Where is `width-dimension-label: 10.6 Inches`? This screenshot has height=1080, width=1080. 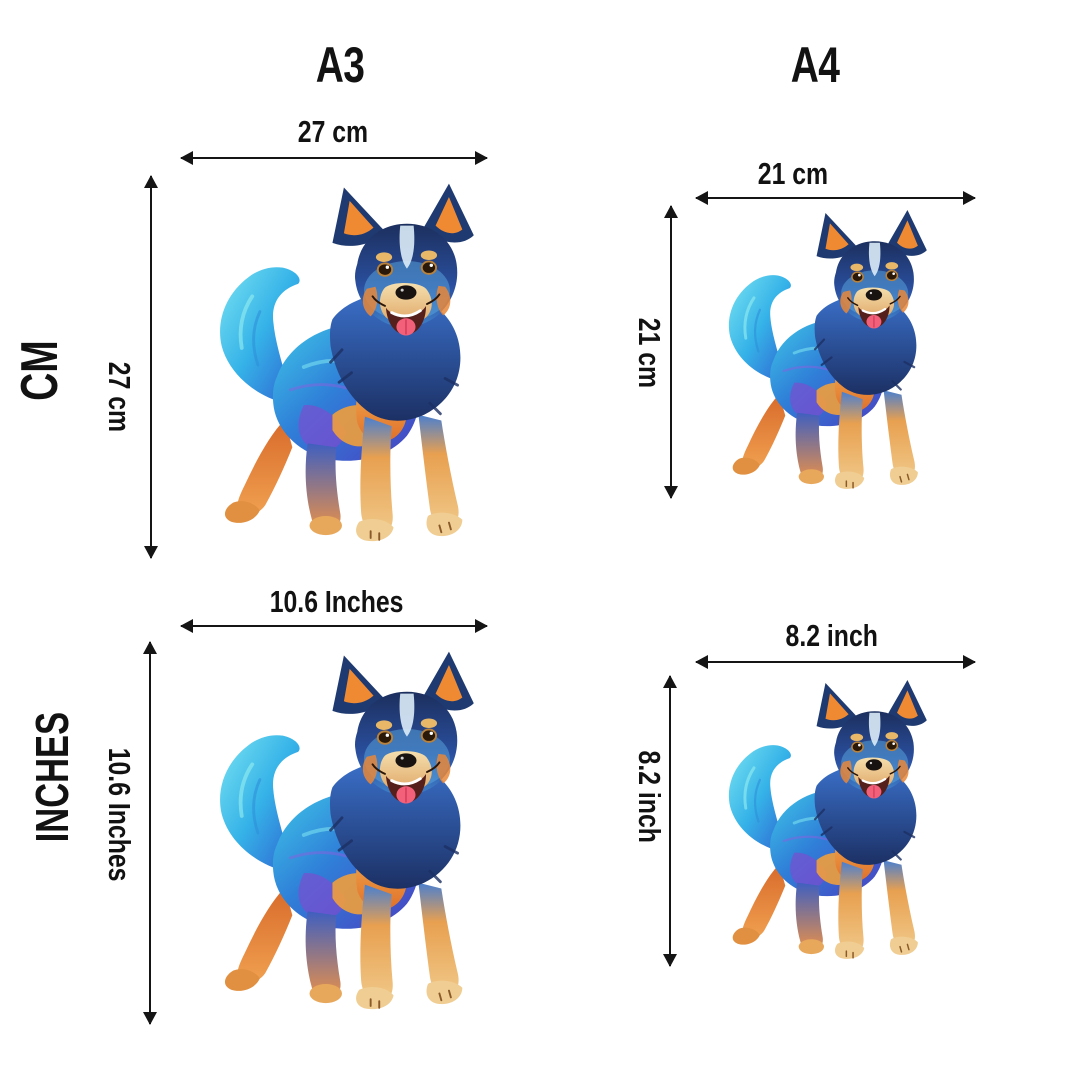 width-dimension-label: 10.6 Inches is located at coordinates (337, 601).